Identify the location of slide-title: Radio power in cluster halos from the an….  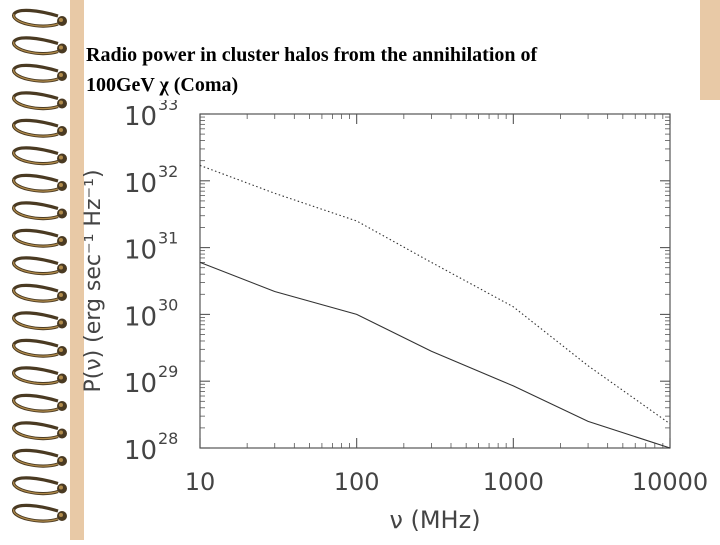
(386, 70).